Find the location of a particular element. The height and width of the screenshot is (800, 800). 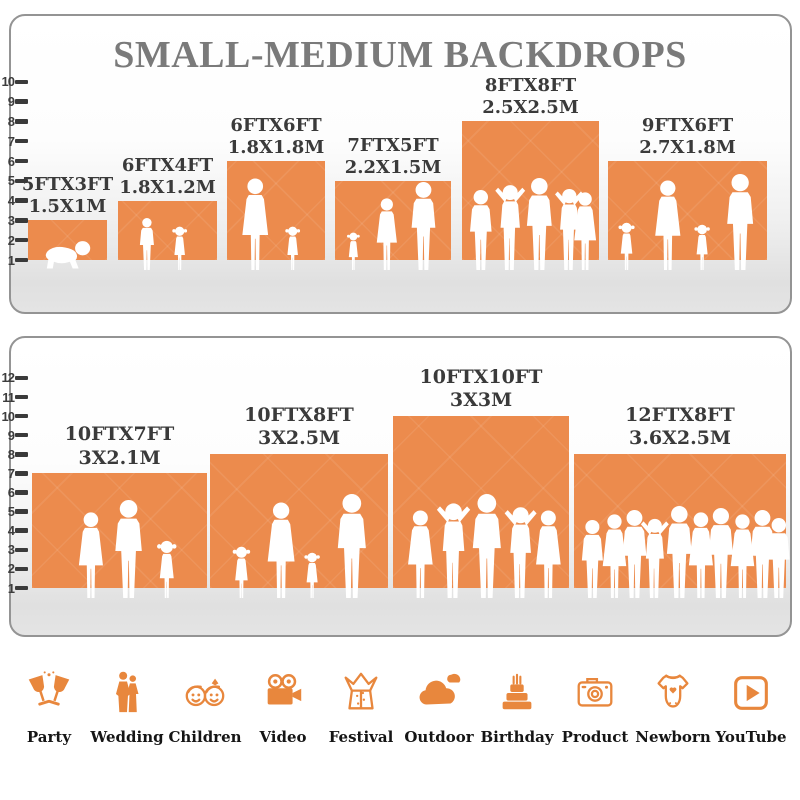

tick-number: 6 is located at coordinates (11, 492).